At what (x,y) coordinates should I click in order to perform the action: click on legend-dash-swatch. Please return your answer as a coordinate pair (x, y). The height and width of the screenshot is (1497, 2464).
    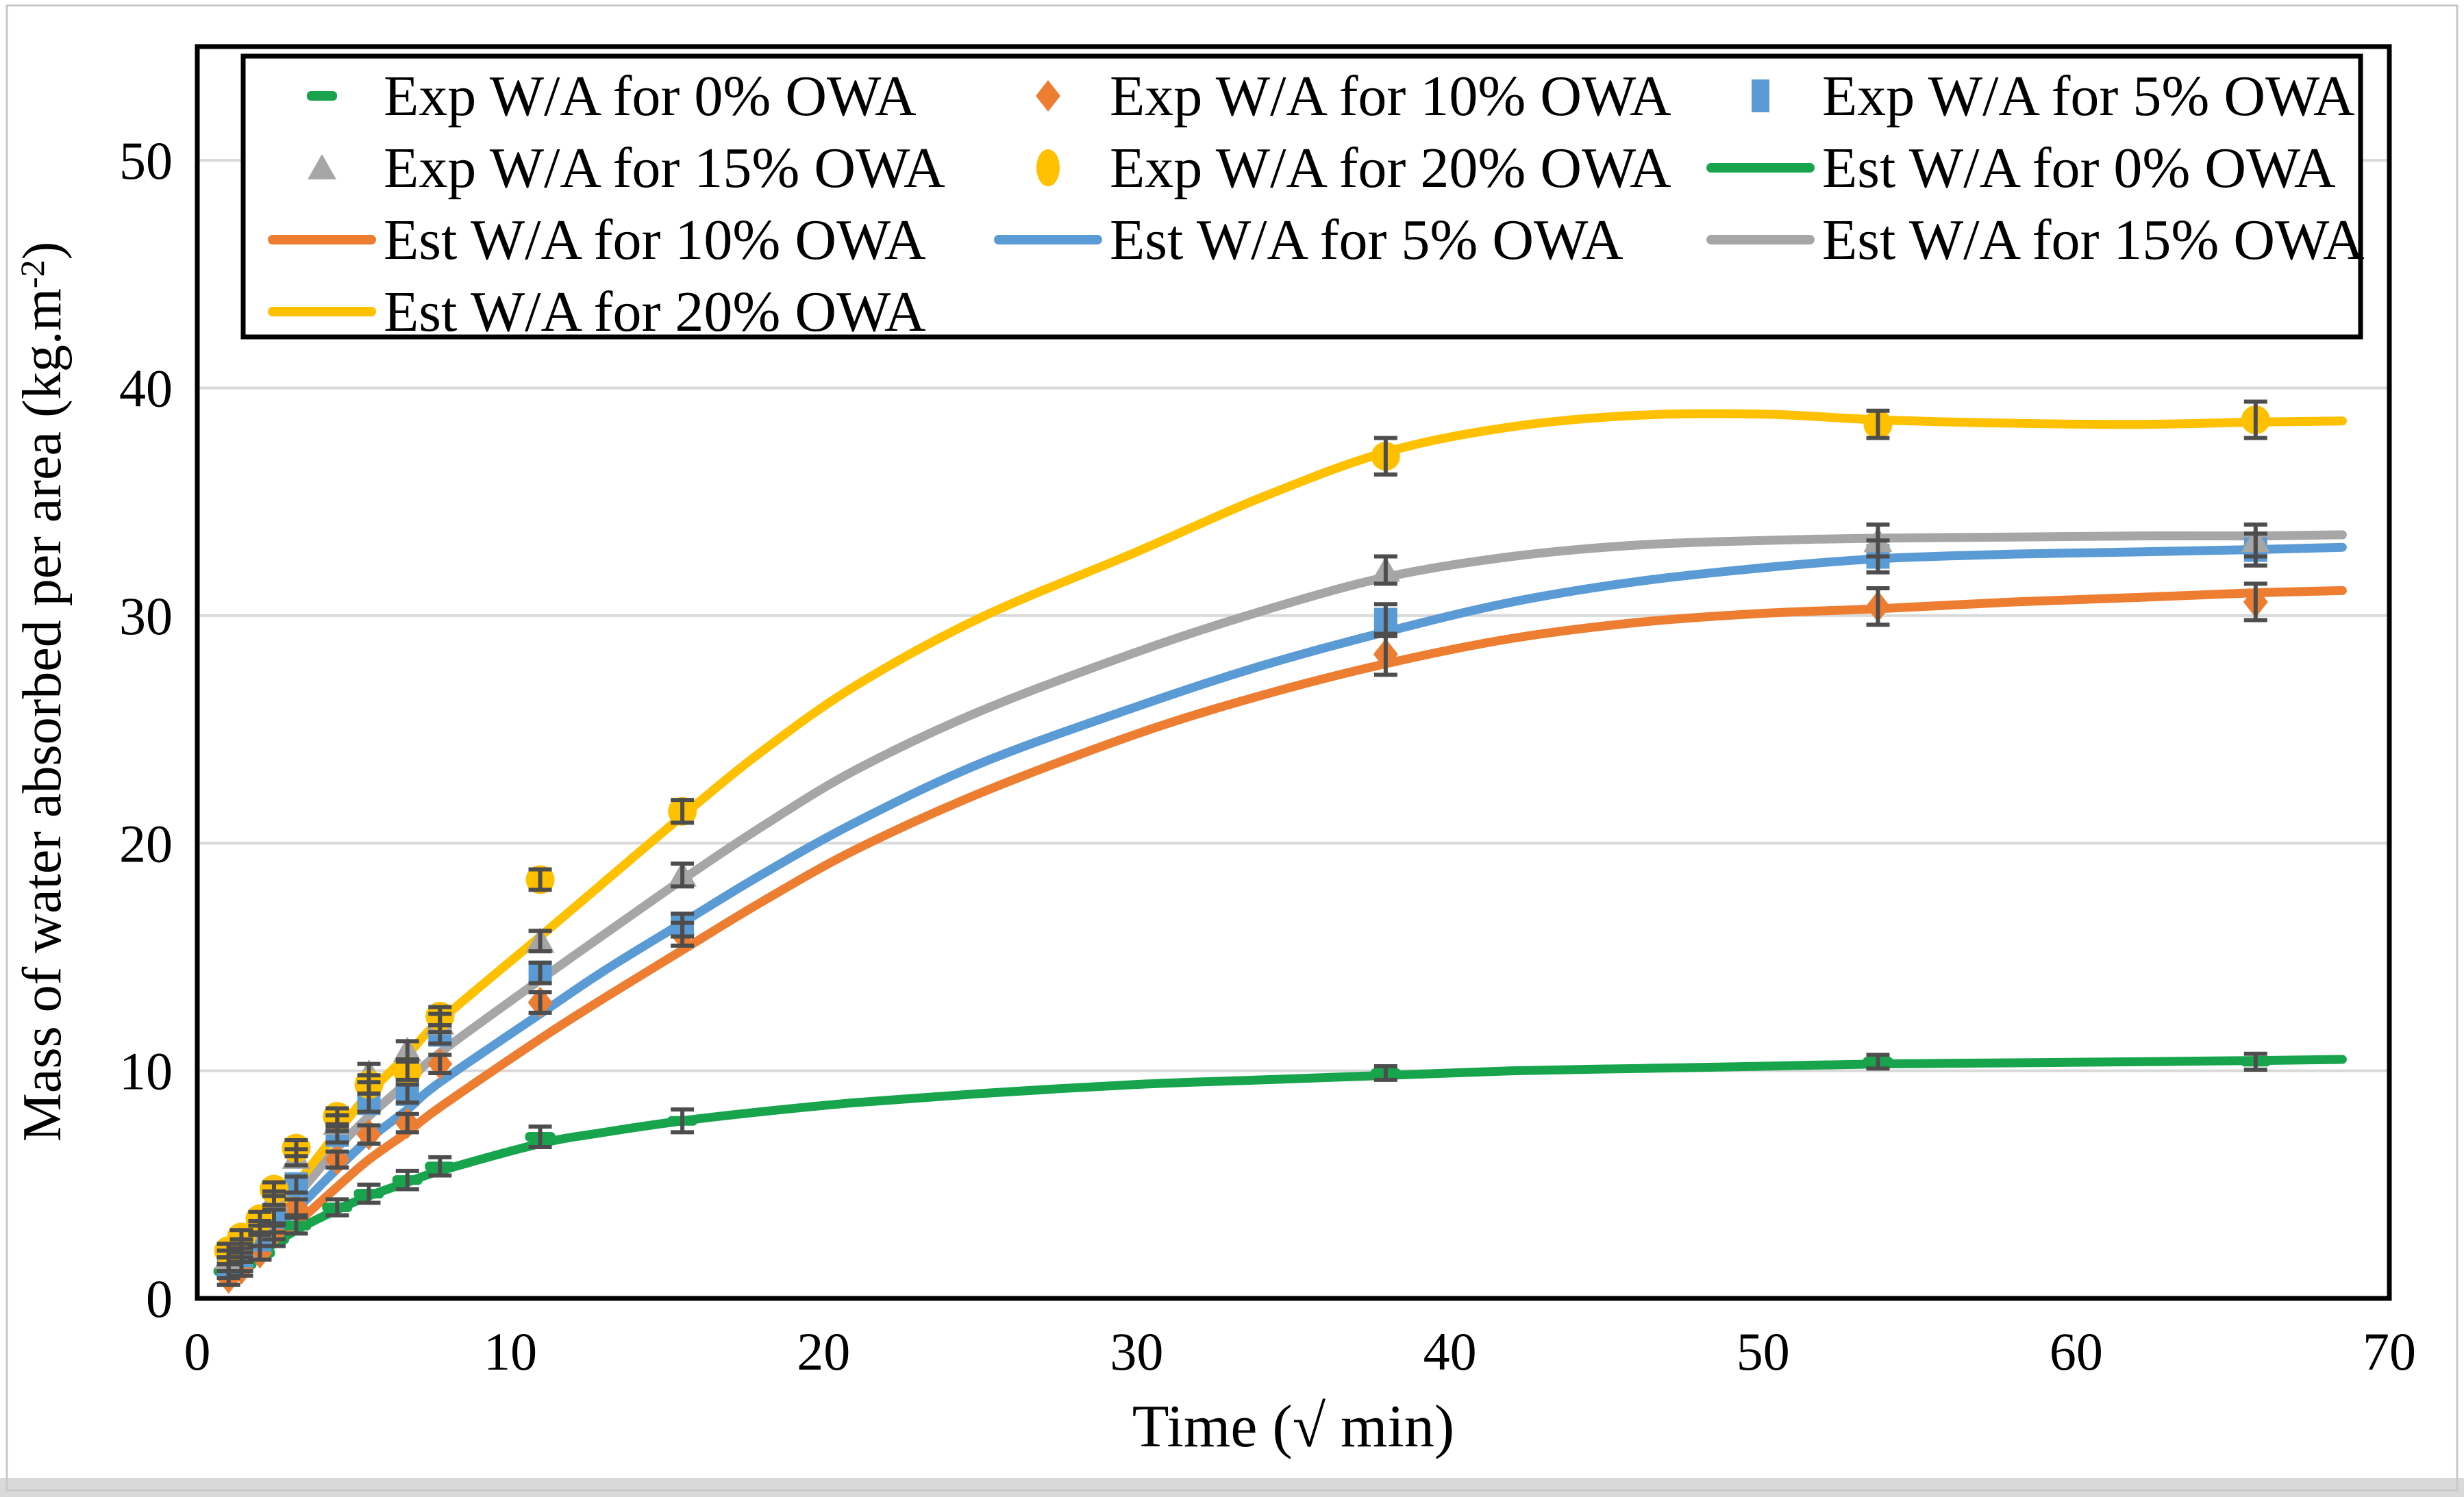
    Looking at the image, I should click on (322, 96).